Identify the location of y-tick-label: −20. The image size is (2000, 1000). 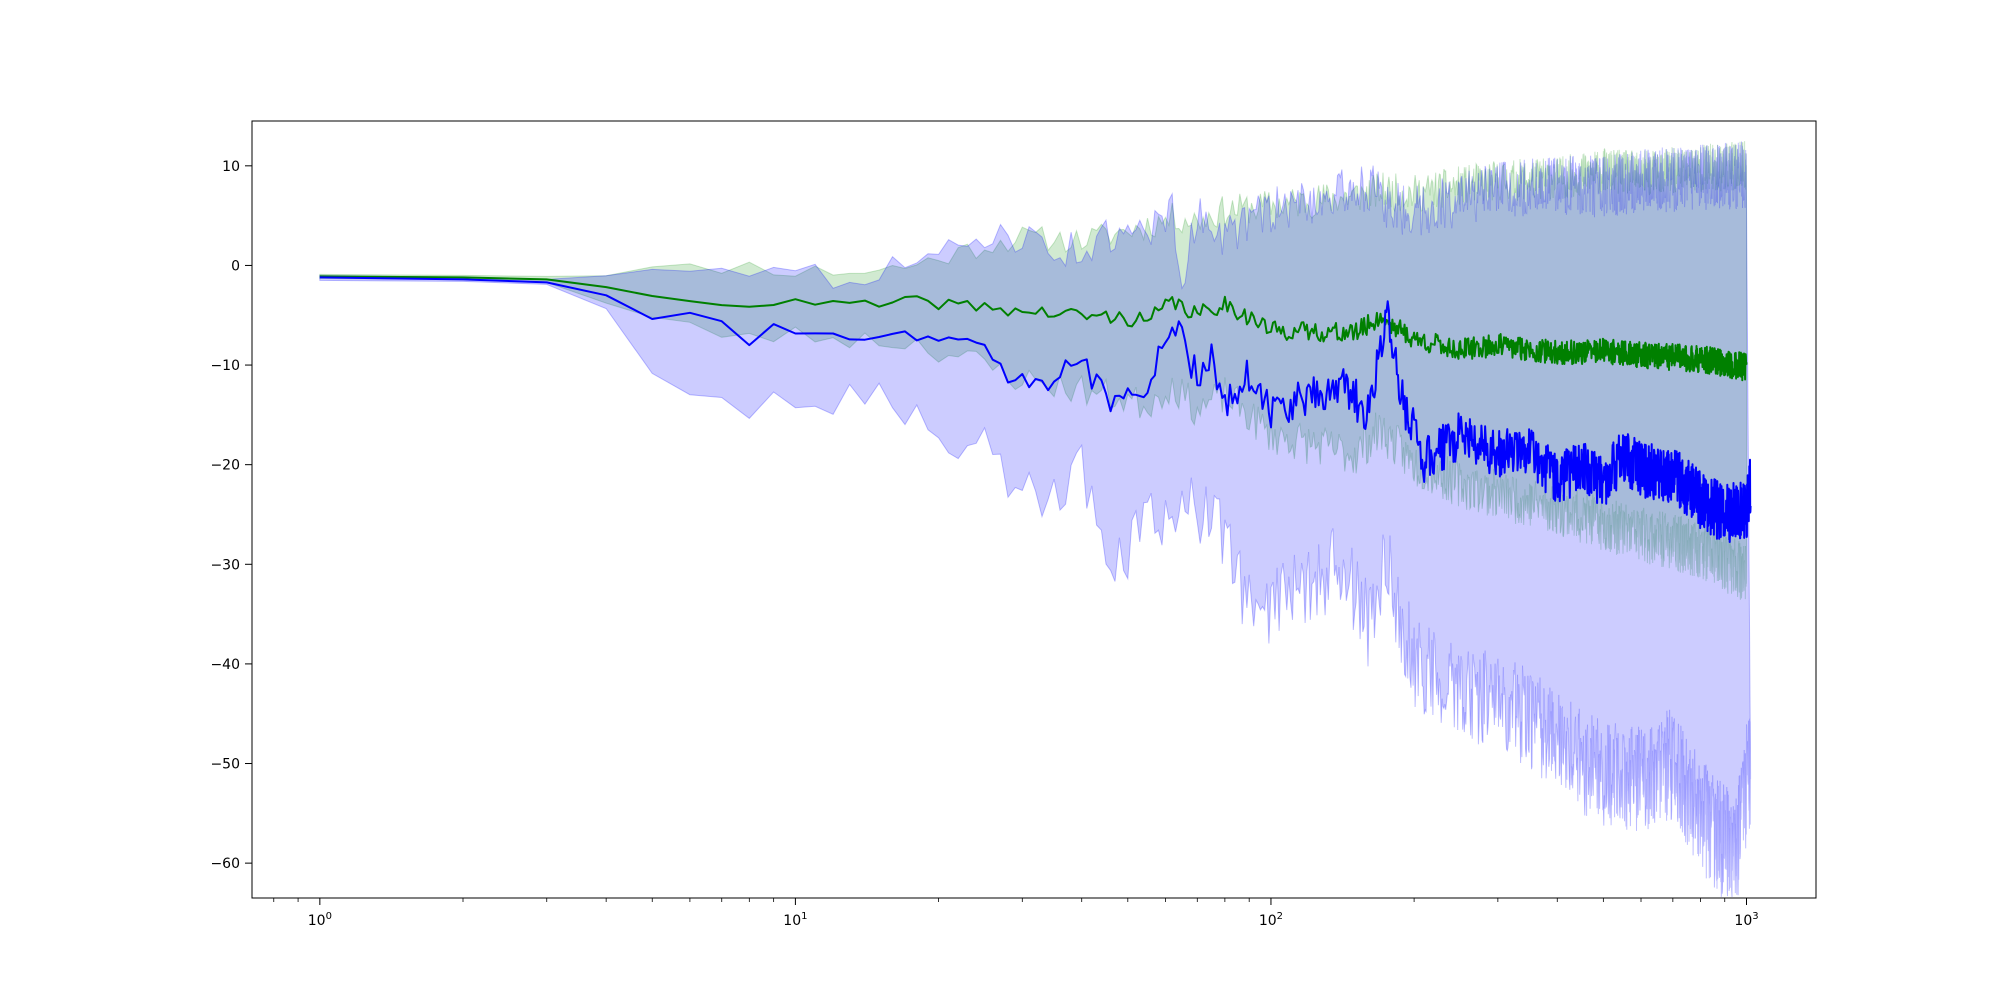
(225, 466).